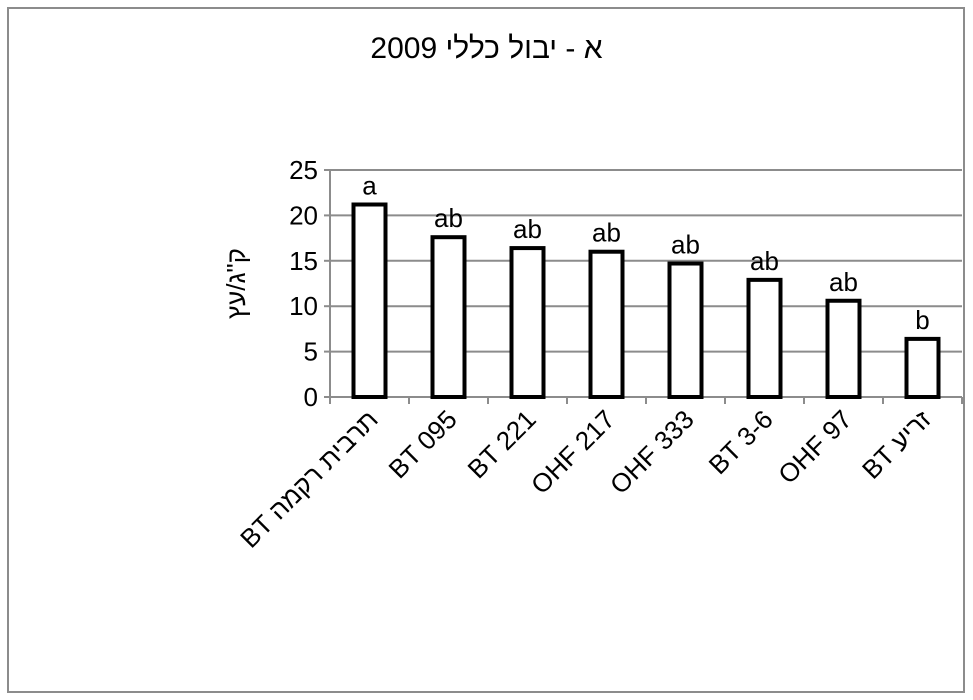 The image size is (973, 700). What do you see at coordinates (303, 306) in the screenshot?
I see `y-tick-label: 10` at bounding box center [303, 306].